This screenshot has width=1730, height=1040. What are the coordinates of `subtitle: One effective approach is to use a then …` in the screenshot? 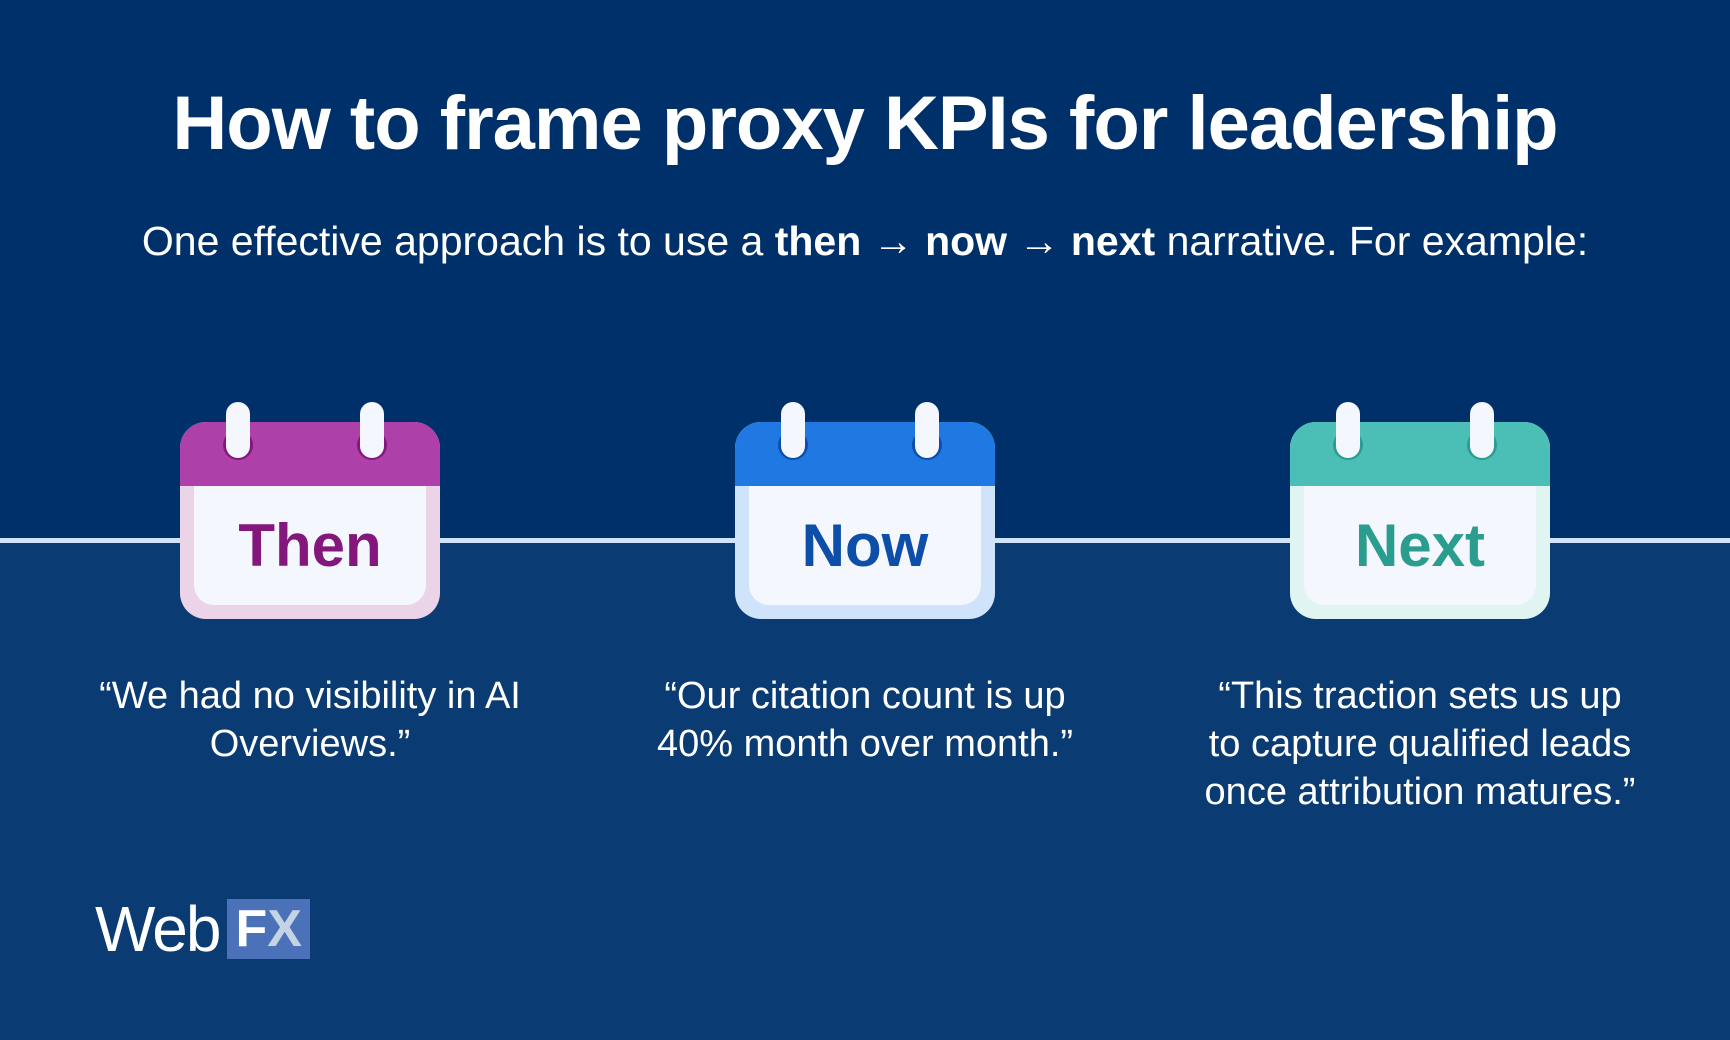 It's located at (865, 241).